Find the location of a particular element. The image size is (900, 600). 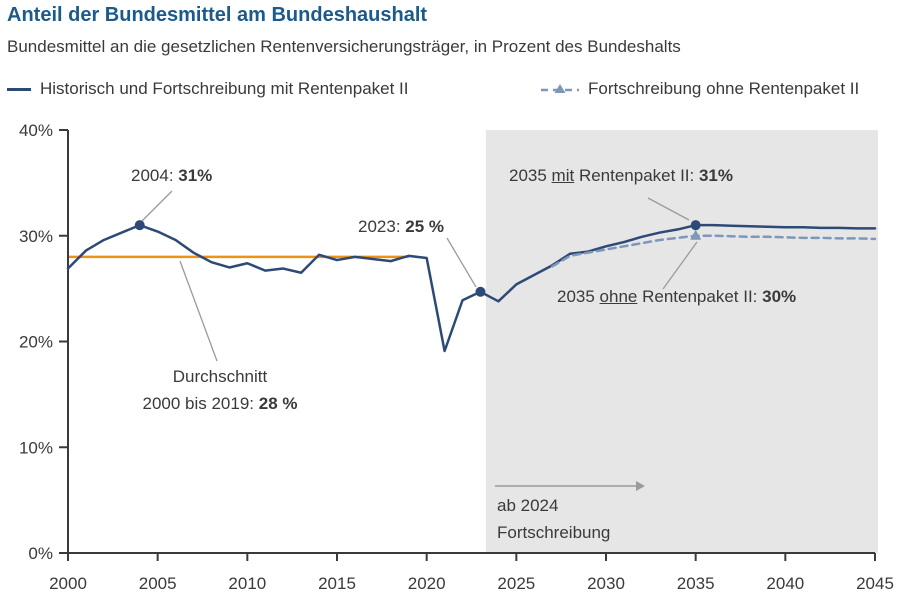

annotation-2035-ohne: 2035 ohne Rentenpaket II: 30% is located at coordinates (676, 297).